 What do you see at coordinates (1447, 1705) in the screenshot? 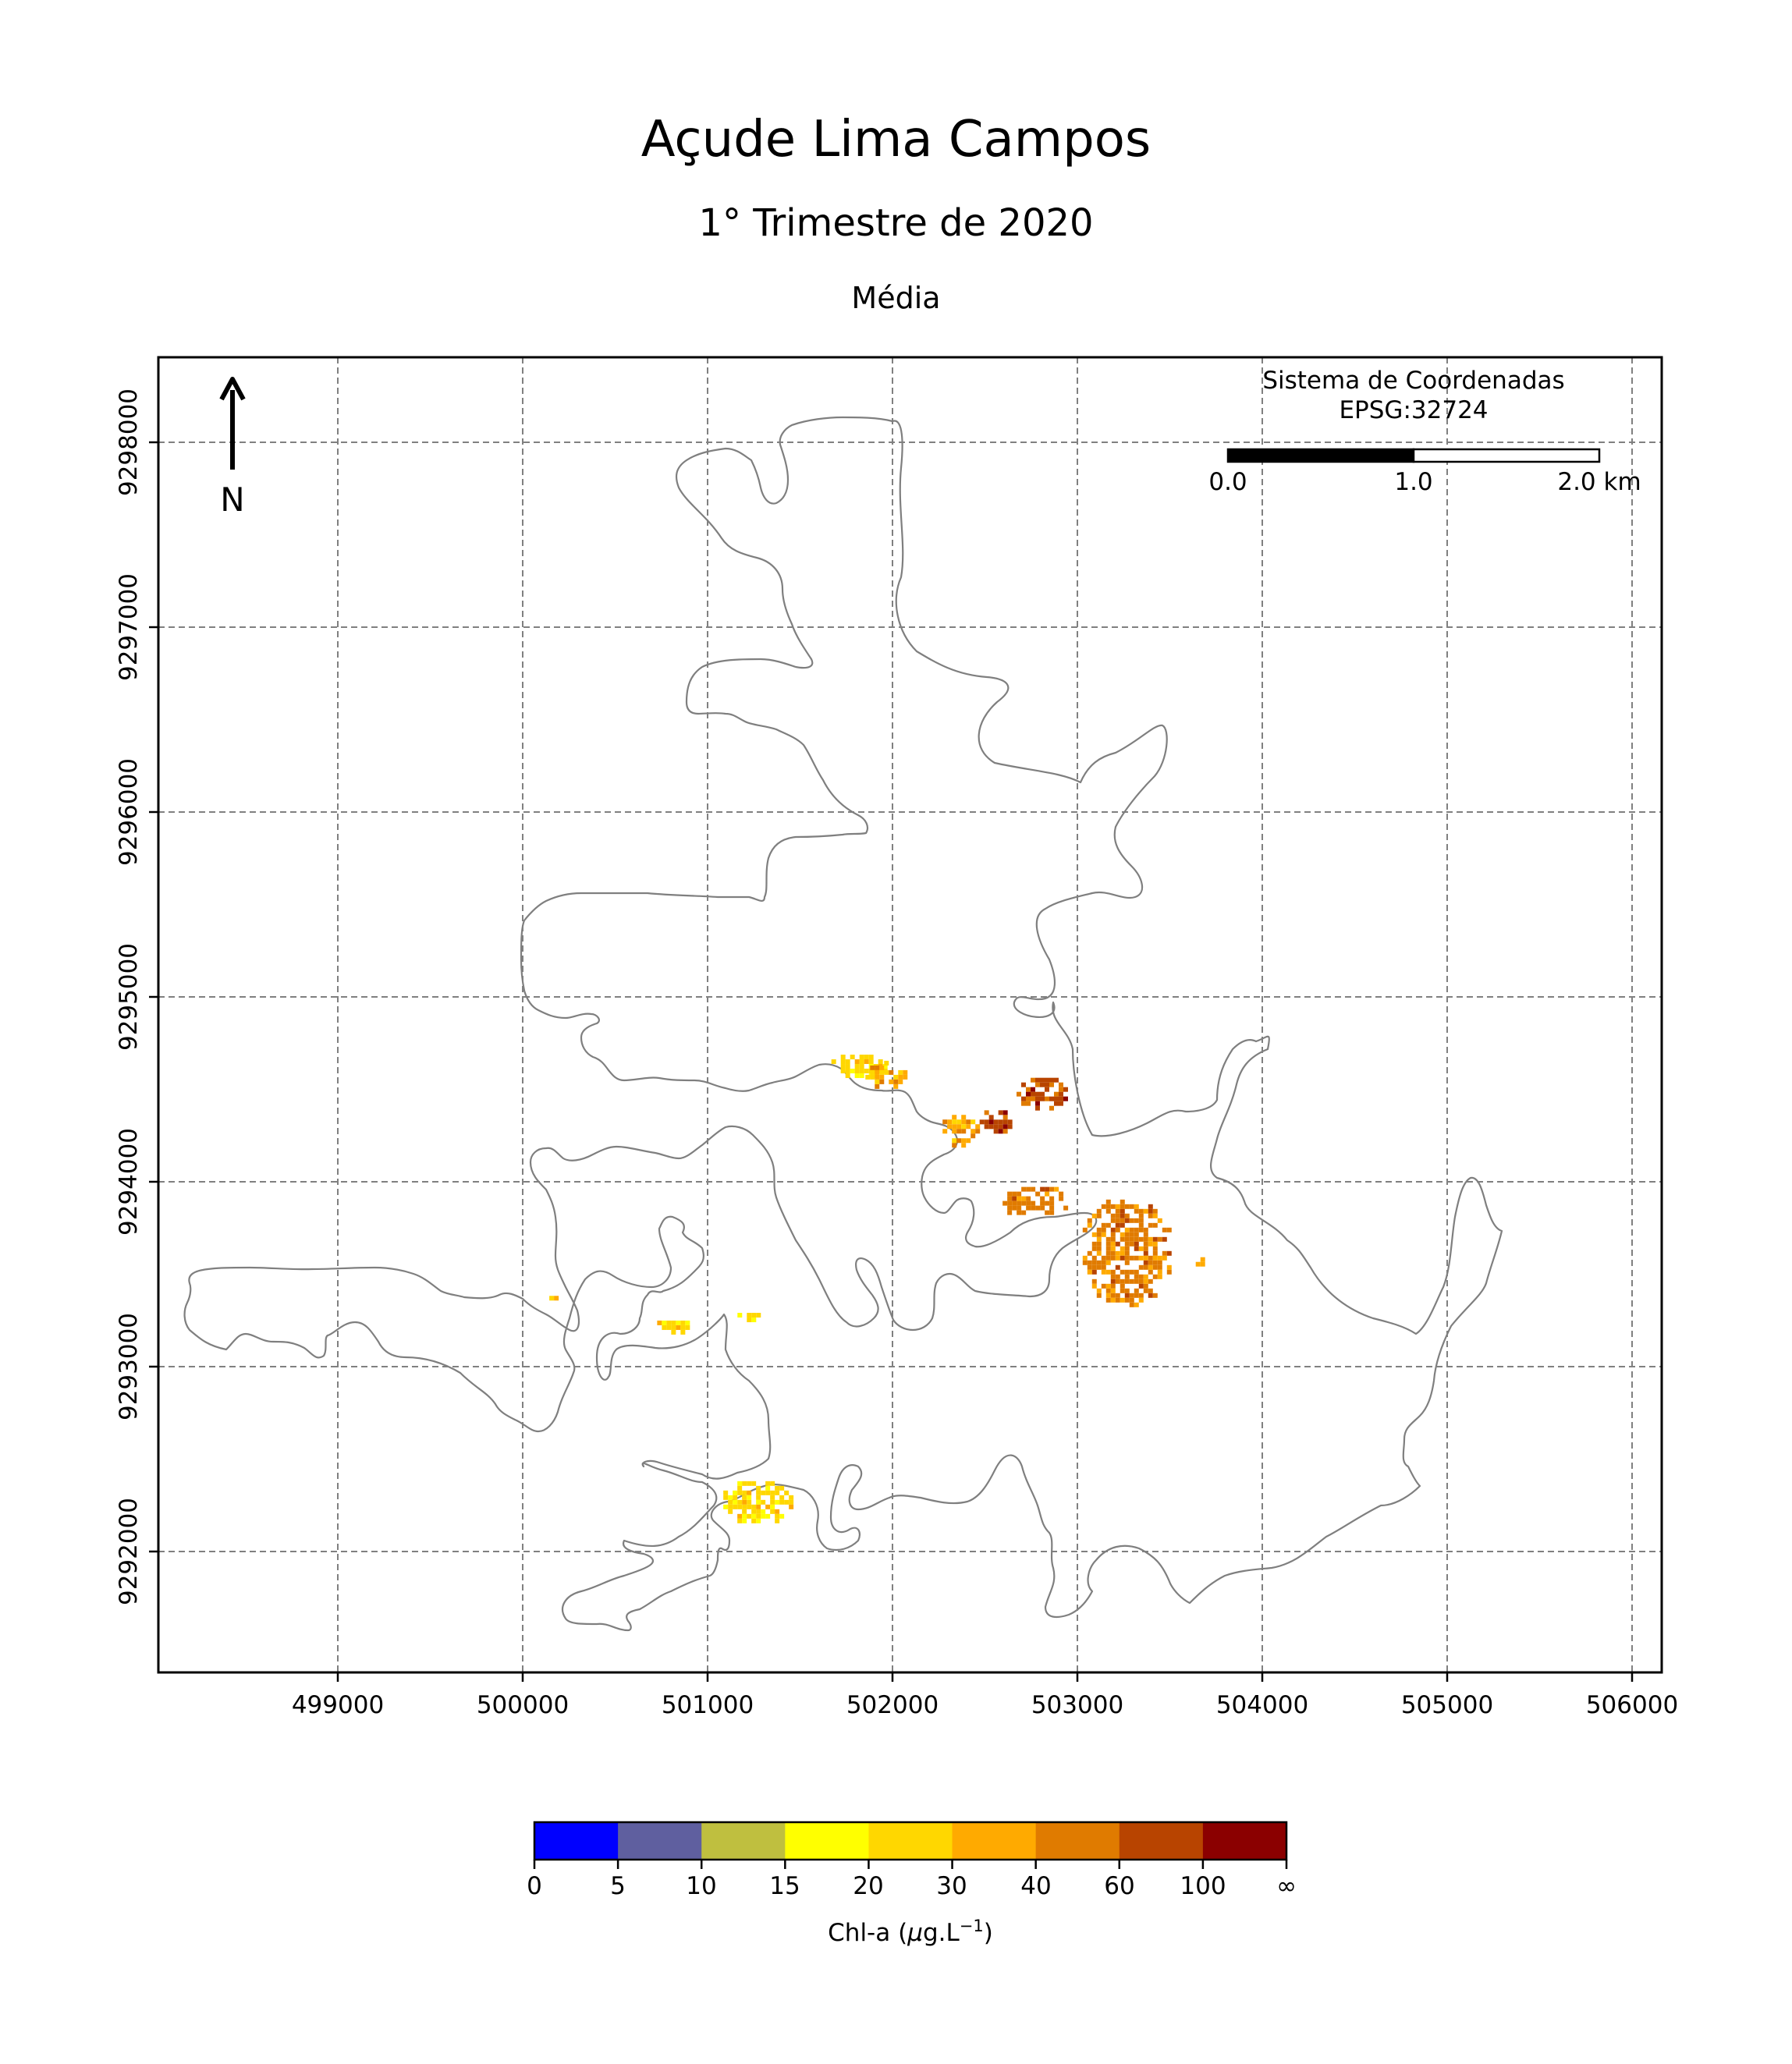
I see `x-tick-label: 505000` at bounding box center [1447, 1705].